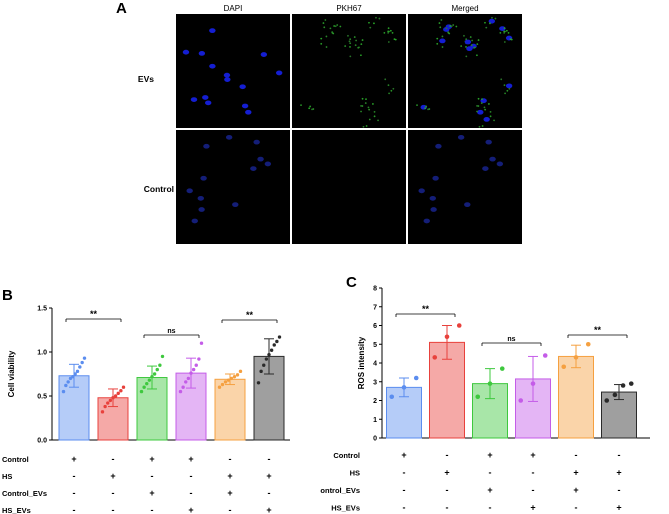 The image size is (669, 514). Describe the element at coordinates (42, 441) in the screenshot. I see `y-tick-label: 0.0` at that location.